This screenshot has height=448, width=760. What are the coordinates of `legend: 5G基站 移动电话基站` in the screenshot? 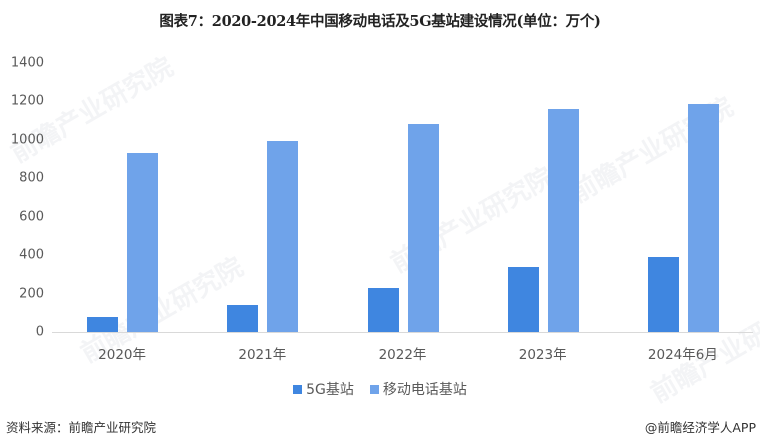 It's located at (380, 389).